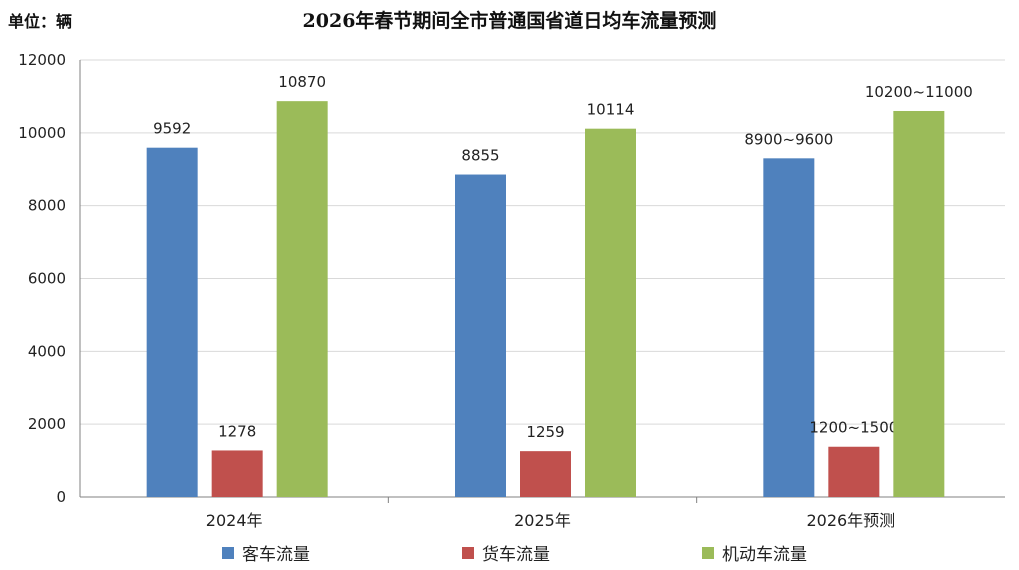 This screenshot has height=570, width=1019. Describe the element at coordinates (788, 139) in the screenshot. I see `data-label: 8900~9600` at that location.